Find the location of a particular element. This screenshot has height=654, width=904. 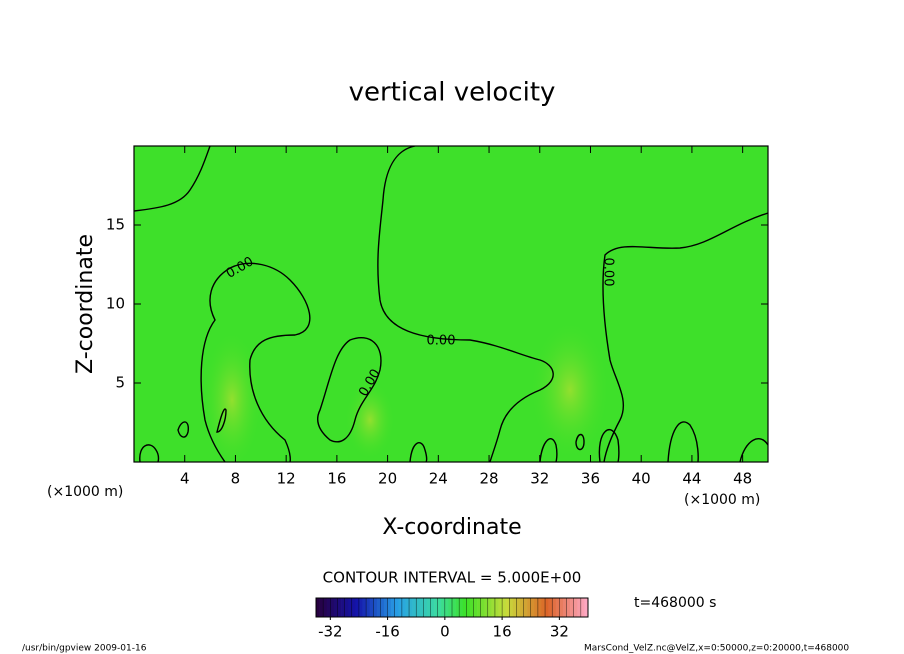

colorbar-tick-label: 16 is located at coordinates (502, 632).